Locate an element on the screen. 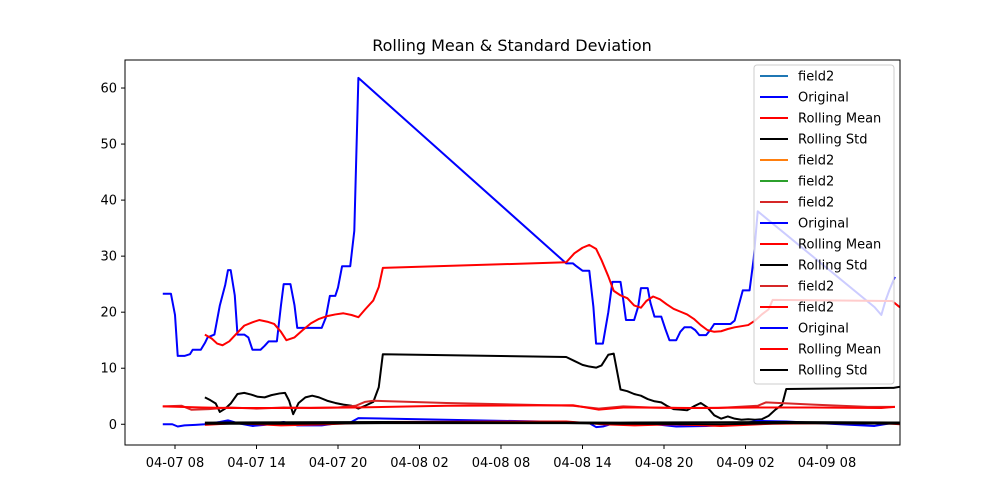  y-axis: 0 10 20 30 40 50 60 is located at coordinates (112, 257).